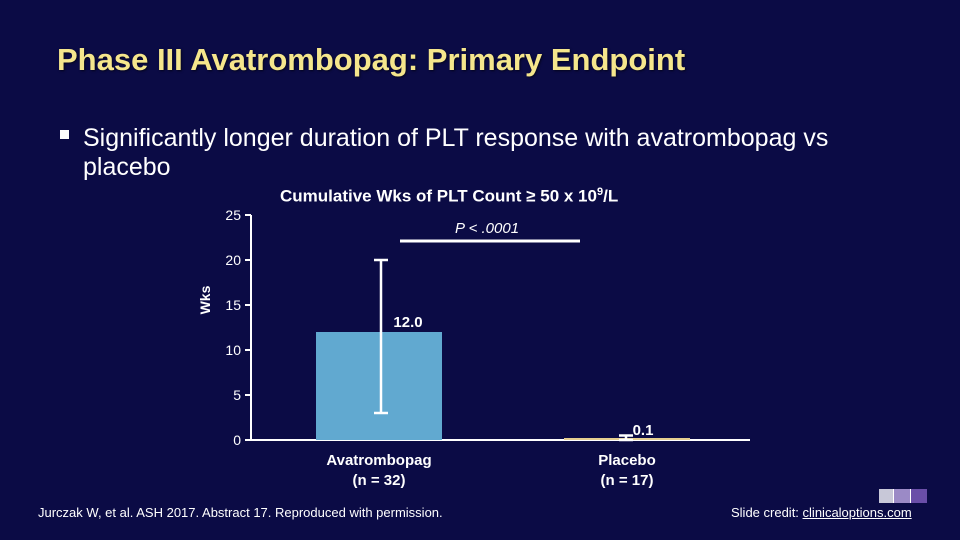  Describe the element at coordinates (378, 460) in the screenshot. I see `x-category-label: Avatrombopag` at that location.